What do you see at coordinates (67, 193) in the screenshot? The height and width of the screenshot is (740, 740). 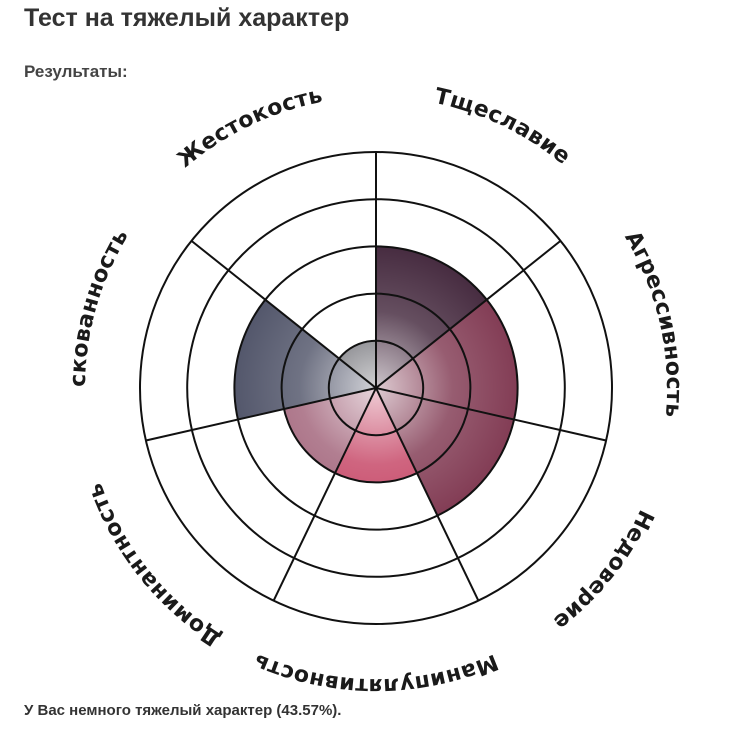 I see `category-label: Рискованность` at bounding box center [67, 193].